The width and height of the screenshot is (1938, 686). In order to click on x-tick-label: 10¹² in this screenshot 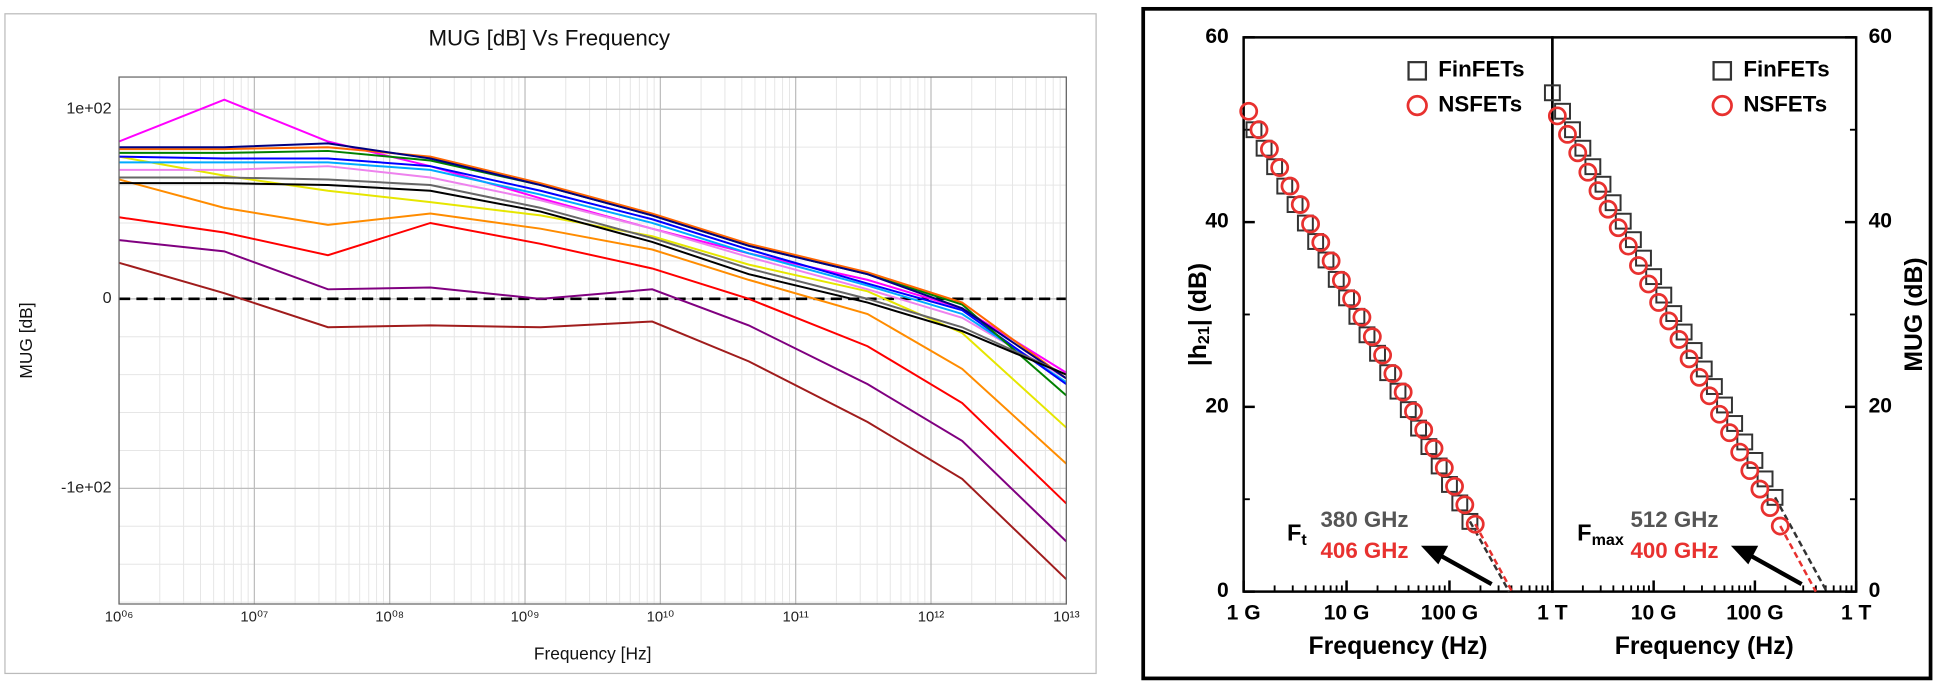, I will do `click(931, 618)`.